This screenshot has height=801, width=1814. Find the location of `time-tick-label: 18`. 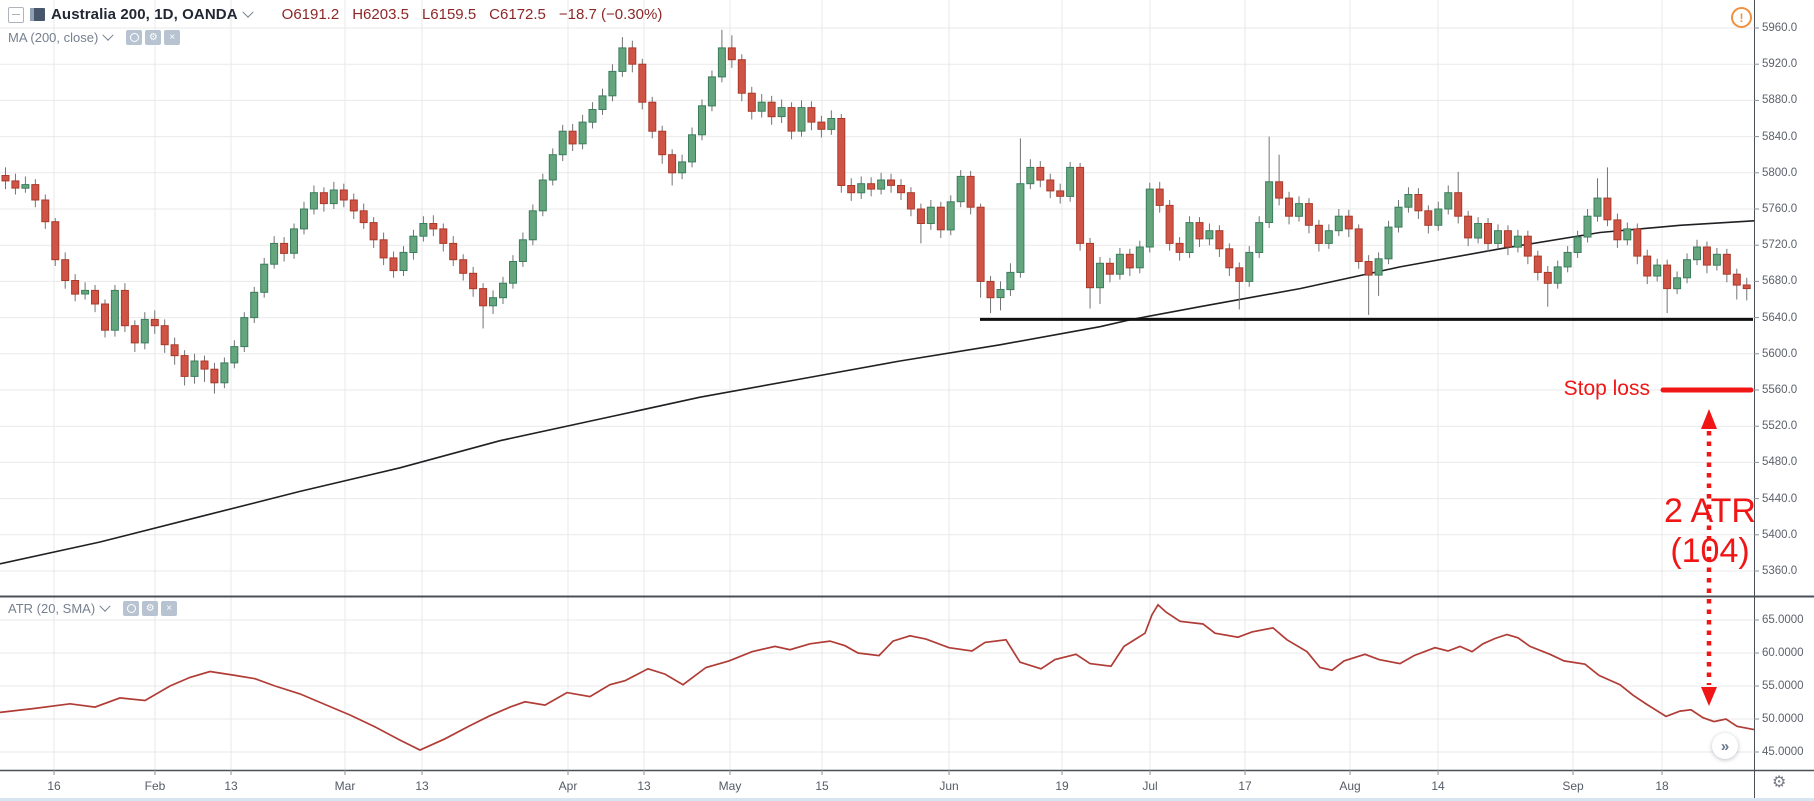

time-tick-label: 18 is located at coordinates (1662, 786).